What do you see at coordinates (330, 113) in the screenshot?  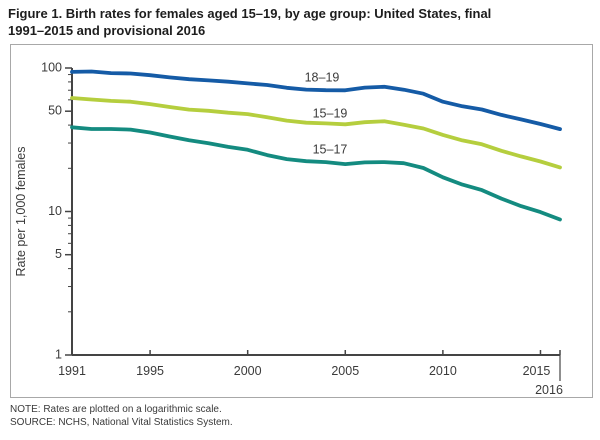 I see `series-label-15-19: 15–19` at bounding box center [330, 113].